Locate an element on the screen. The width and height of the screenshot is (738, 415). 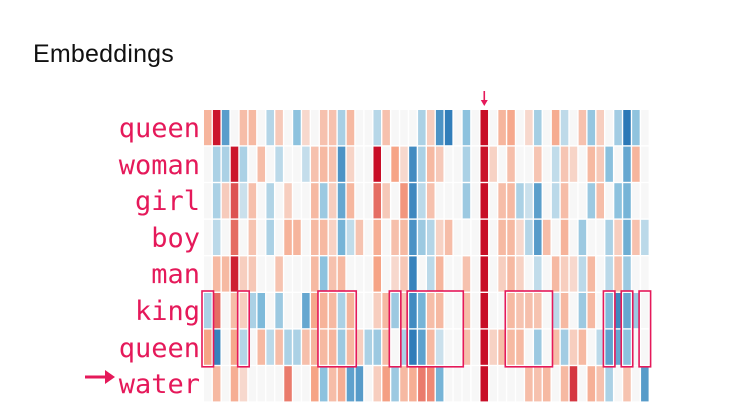
slide-title: Embeddings is located at coordinates (103, 54).